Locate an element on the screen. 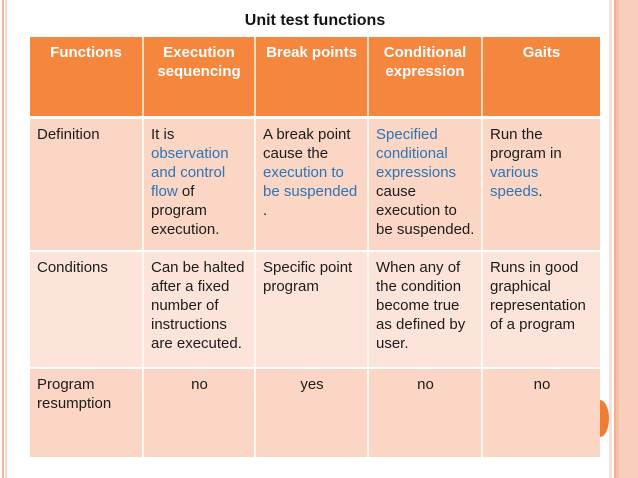 This screenshot has width=638, height=478. half-circle-accent is located at coordinates (604, 418).